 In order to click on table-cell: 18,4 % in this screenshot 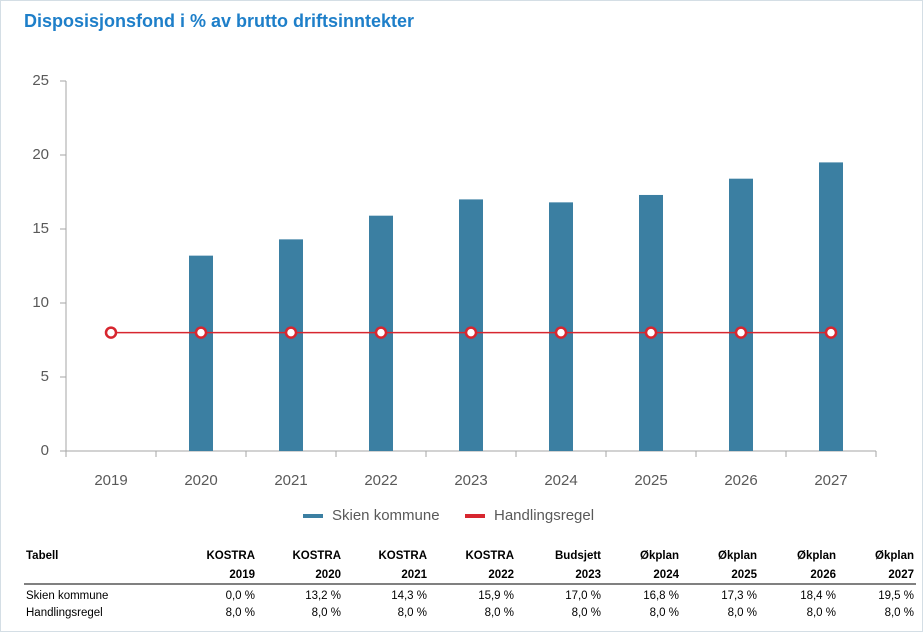, I will do `click(818, 596)`.